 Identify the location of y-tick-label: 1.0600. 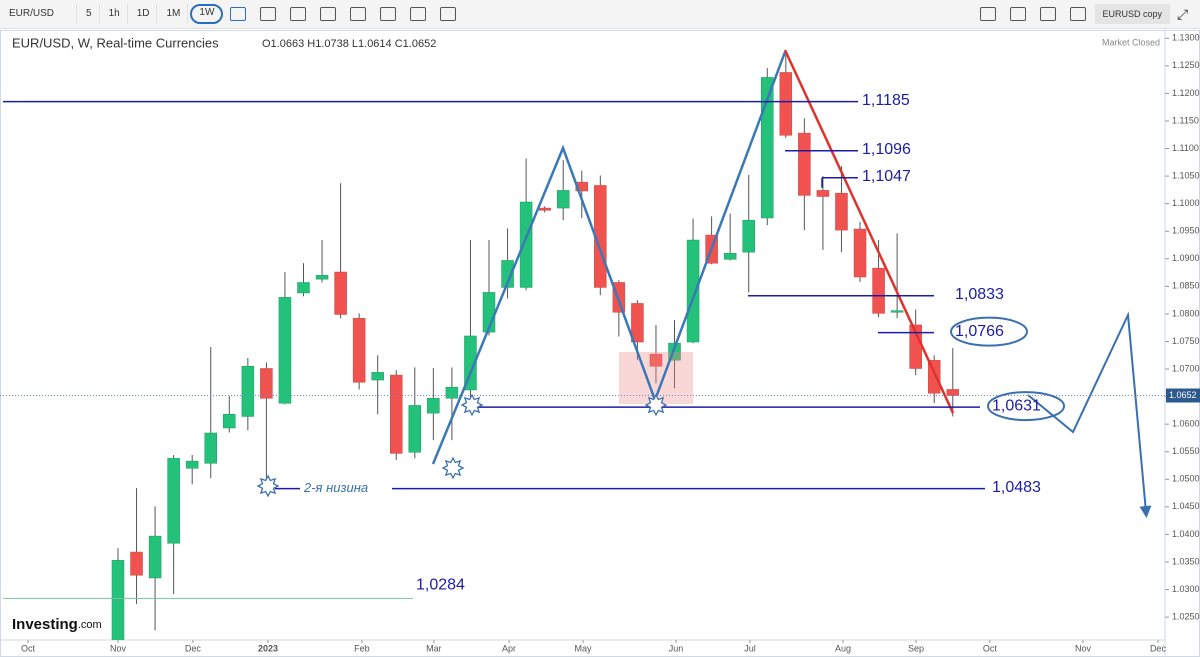
(1186, 424).